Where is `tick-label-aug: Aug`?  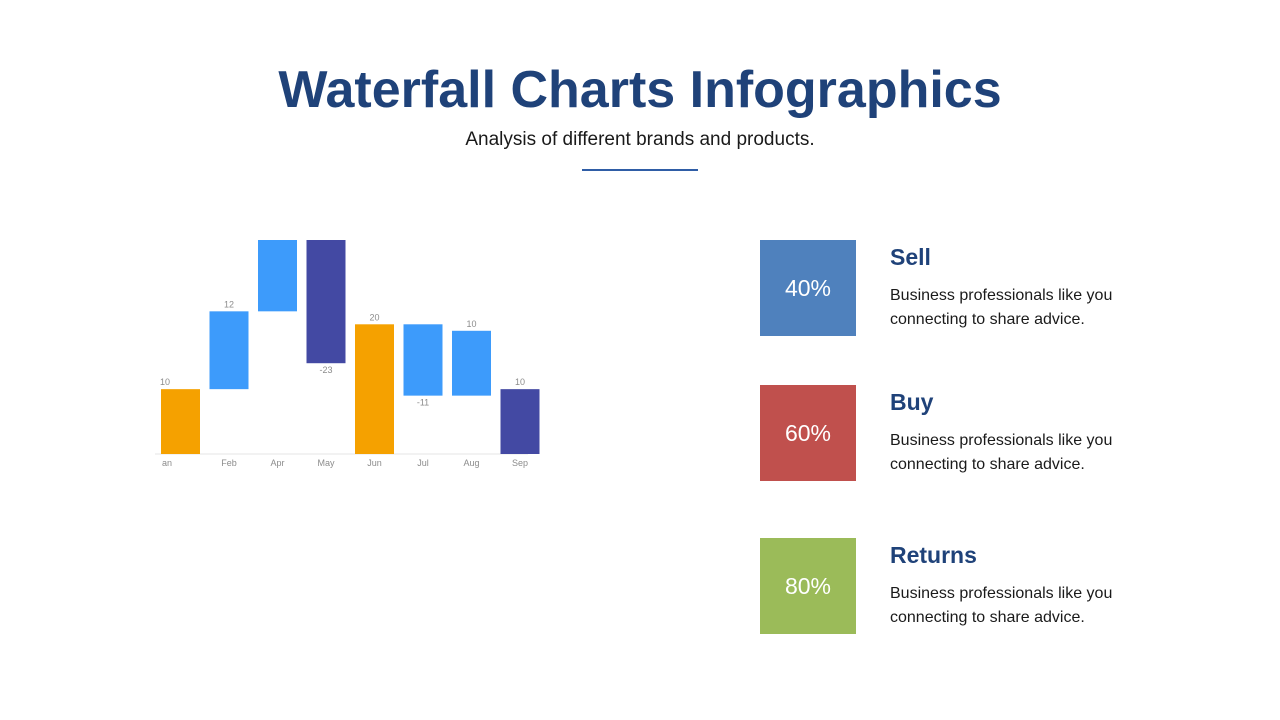
tick-label-aug: Aug is located at coordinates (471, 463).